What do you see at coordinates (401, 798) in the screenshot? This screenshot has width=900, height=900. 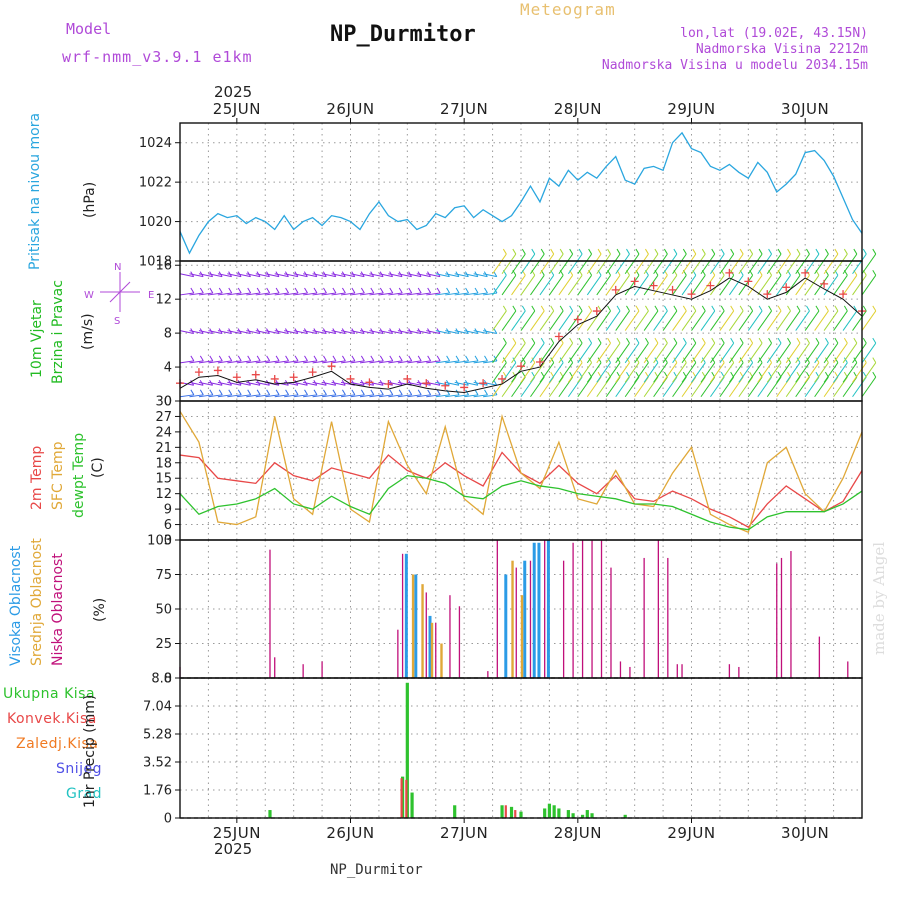 I see `precip-convective-bar` at bounding box center [401, 798].